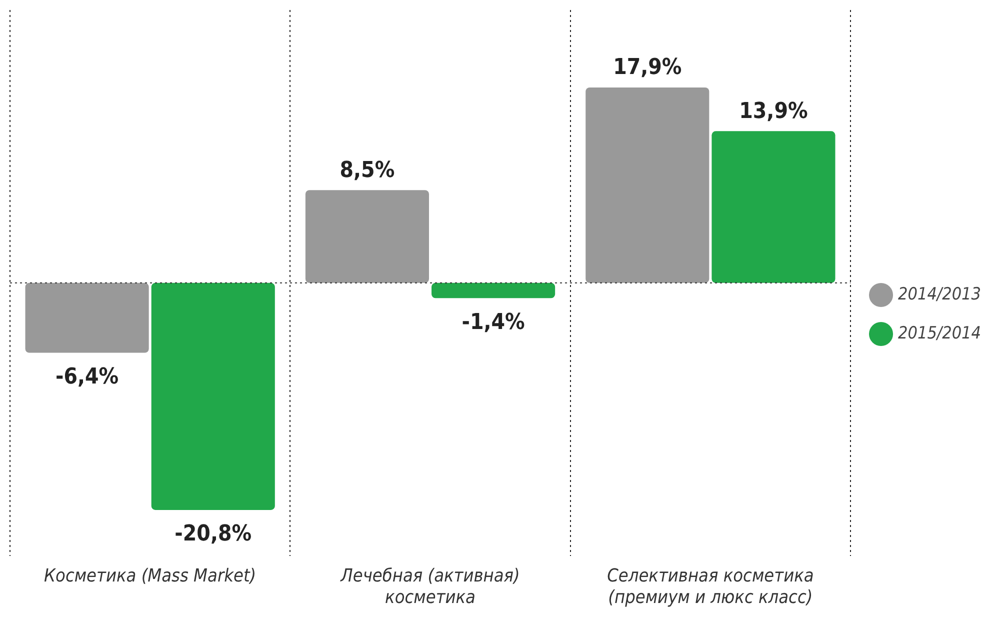  What do you see at coordinates (939, 294) in the screenshot?
I see `legend-label: 2014/2013` at bounding box center [939, 294].